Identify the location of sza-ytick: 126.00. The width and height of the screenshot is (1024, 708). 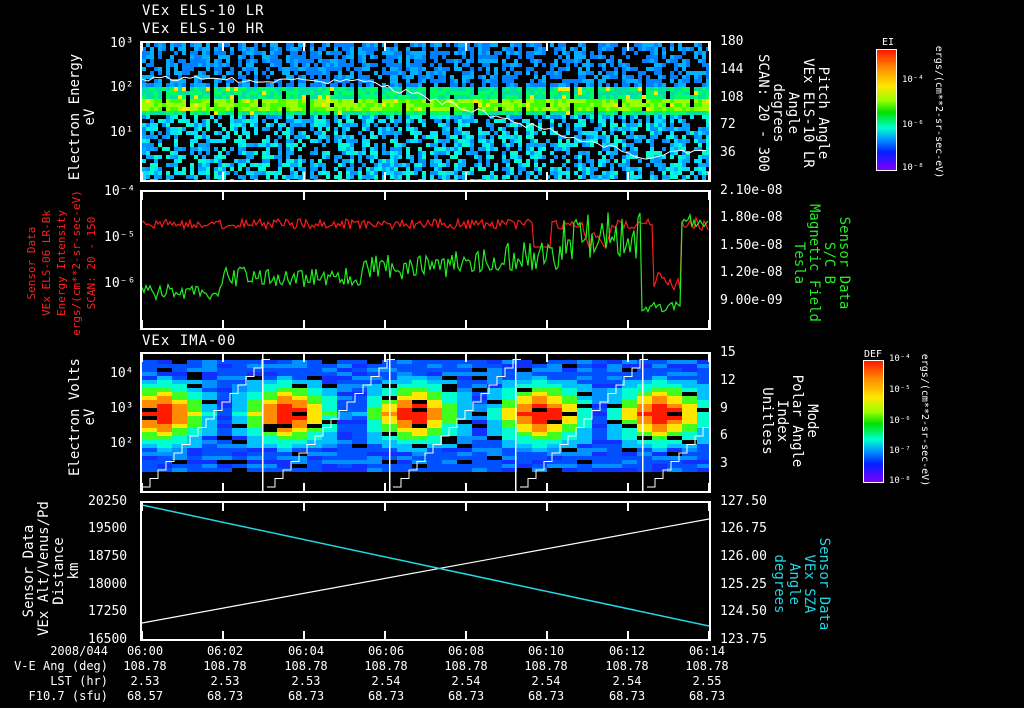
(743, 556).